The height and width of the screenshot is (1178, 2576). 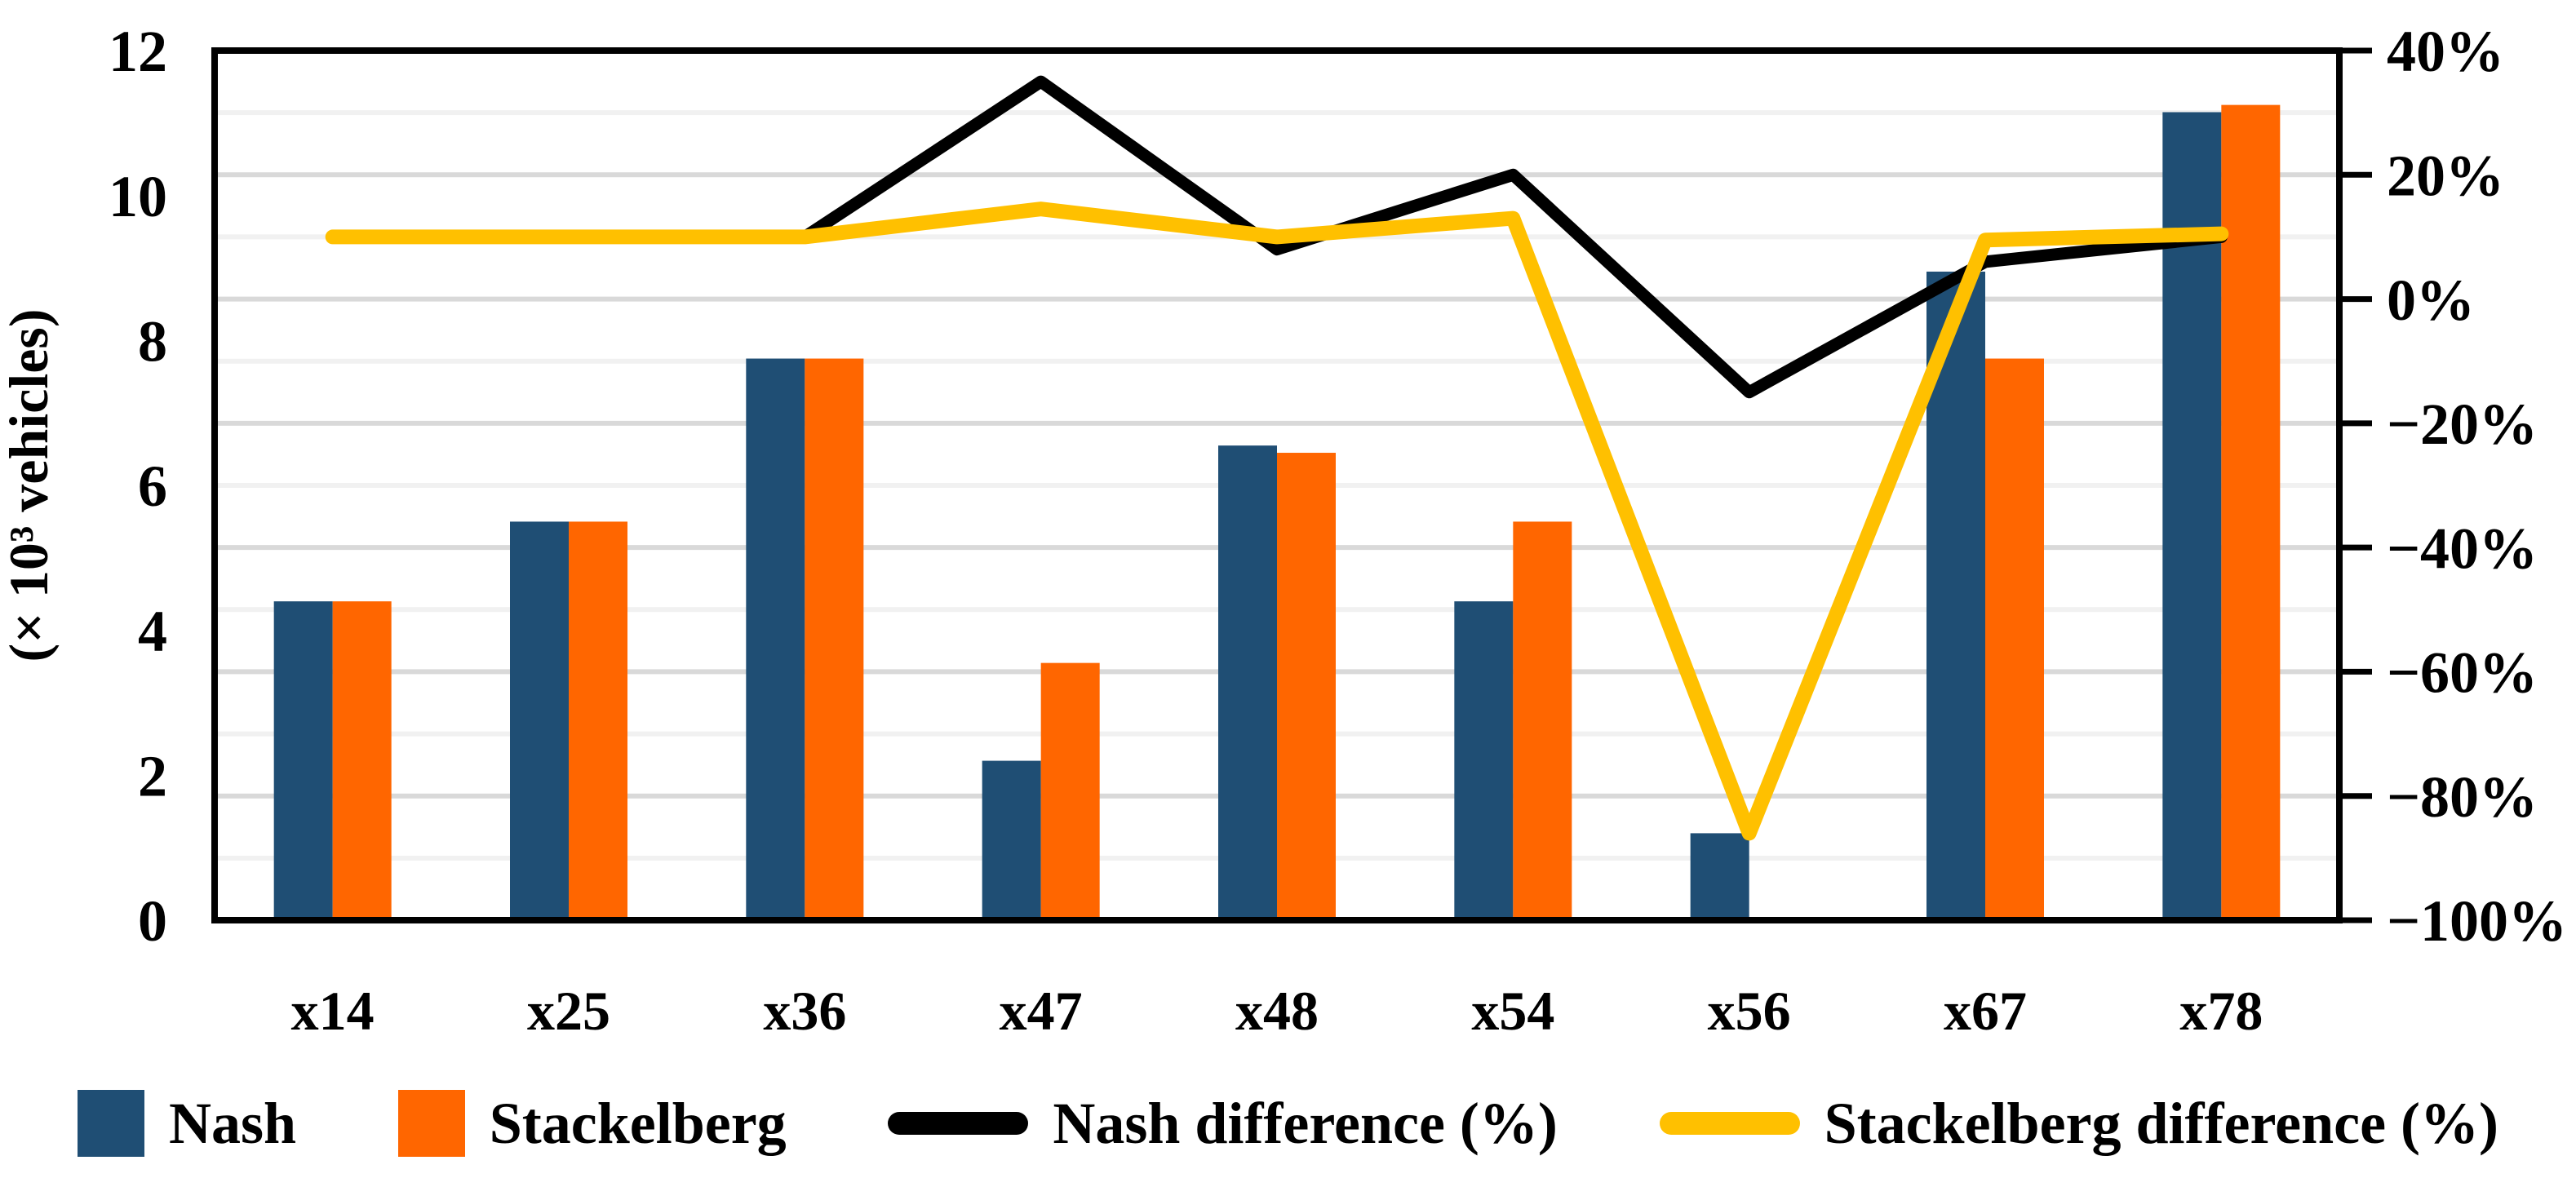 I want to click on bar-stackelberg-x36, so click(x=834, y=639).